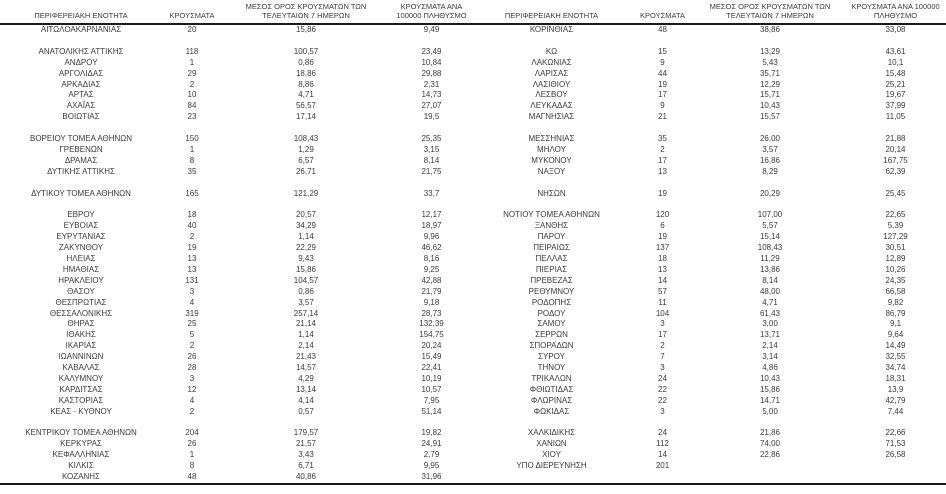  I want to click on avg7-cell: 34,29, so click(306, 226).